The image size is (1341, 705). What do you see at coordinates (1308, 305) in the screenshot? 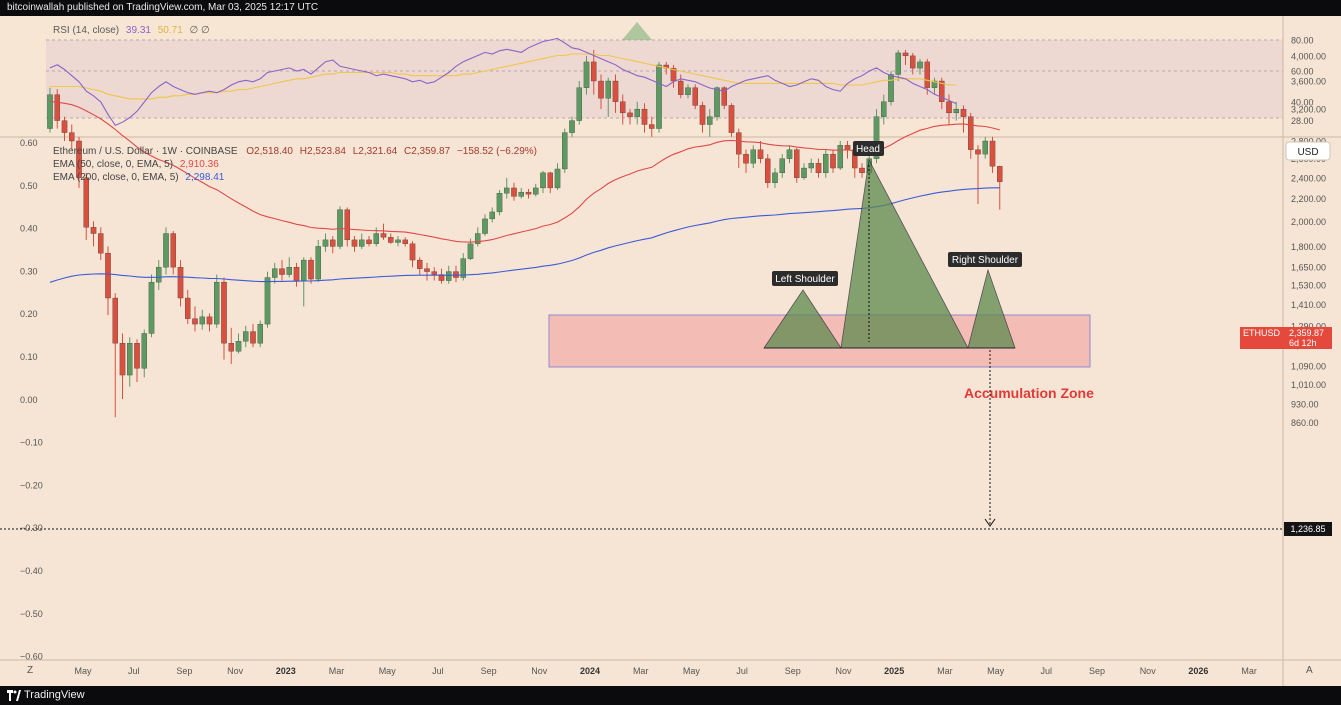
I see `price-axis-tick: 1,410.00` at bounding box center [1308, 305].